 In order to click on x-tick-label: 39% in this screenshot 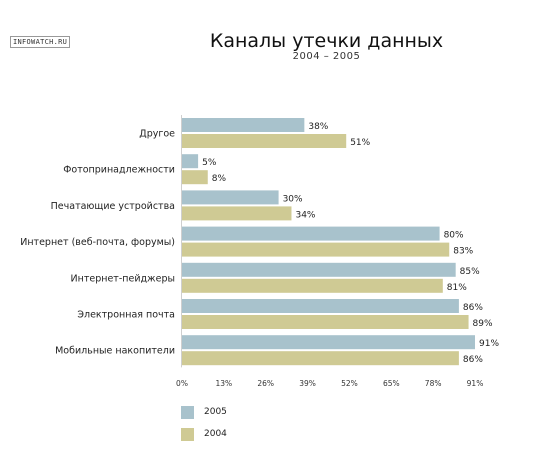, I will do `click(307, 383)`.